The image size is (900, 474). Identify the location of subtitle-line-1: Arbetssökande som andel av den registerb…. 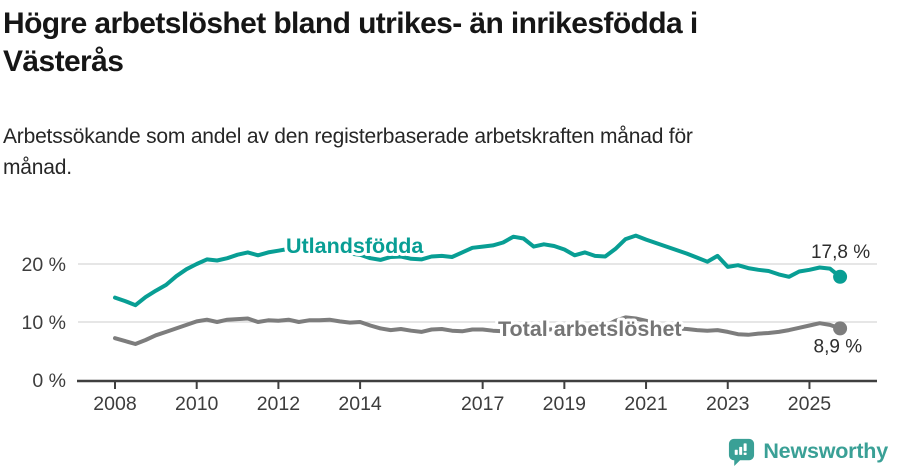
(348, 136).